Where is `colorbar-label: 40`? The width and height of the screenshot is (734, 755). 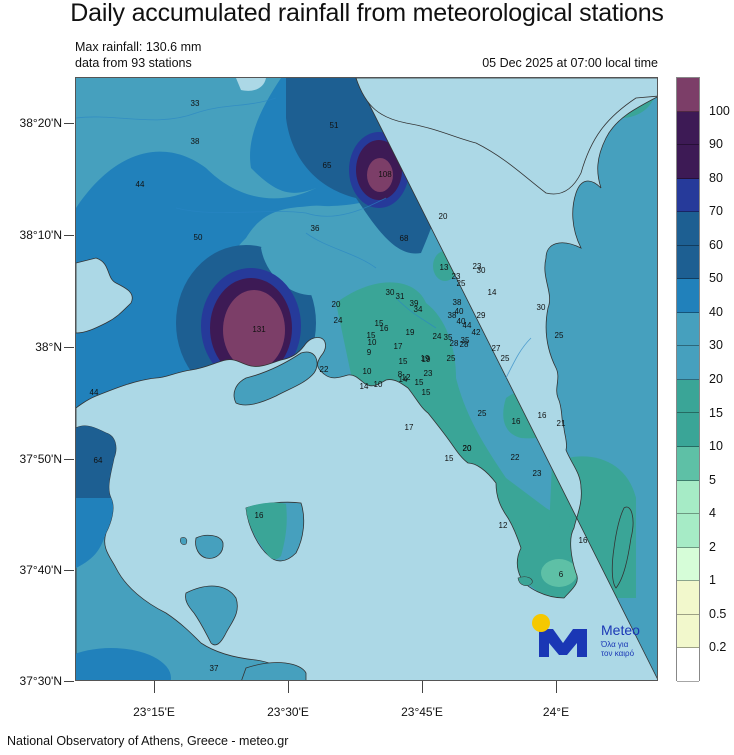
colorbar-label: 40 is located at coordinates (716, 311).